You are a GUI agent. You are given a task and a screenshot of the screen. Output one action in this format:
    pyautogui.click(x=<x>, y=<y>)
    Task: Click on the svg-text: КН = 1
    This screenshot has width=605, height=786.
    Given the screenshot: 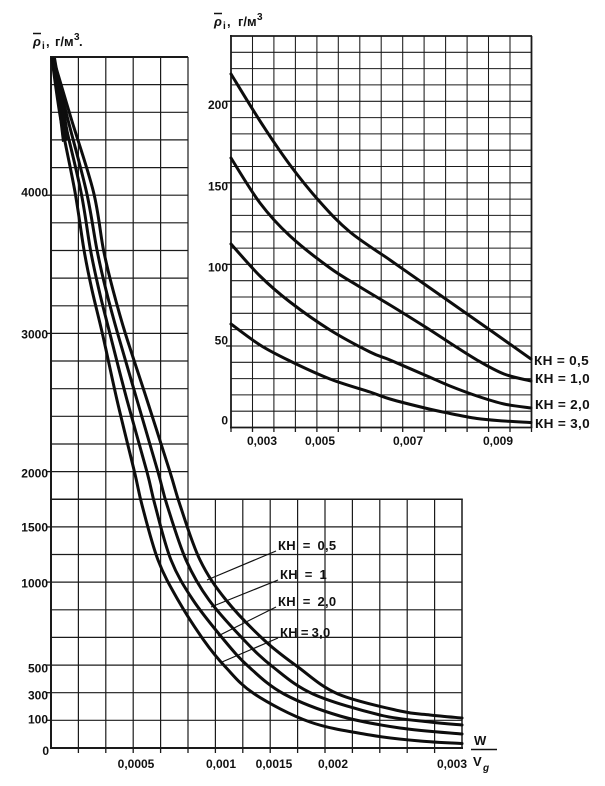 What is the action you would take?
    pyautogui.click(x=303, y=574)
    